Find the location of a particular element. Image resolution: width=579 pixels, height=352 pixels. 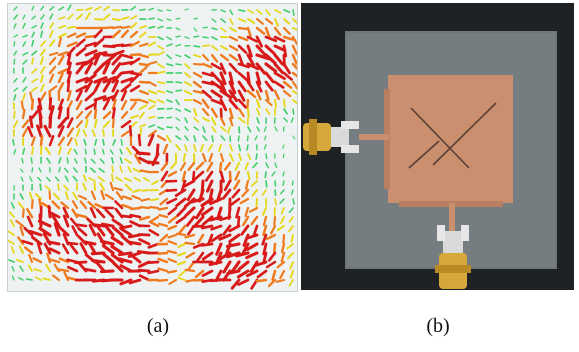

connector-bottom-pin-left is located at coordinates (441, 233).